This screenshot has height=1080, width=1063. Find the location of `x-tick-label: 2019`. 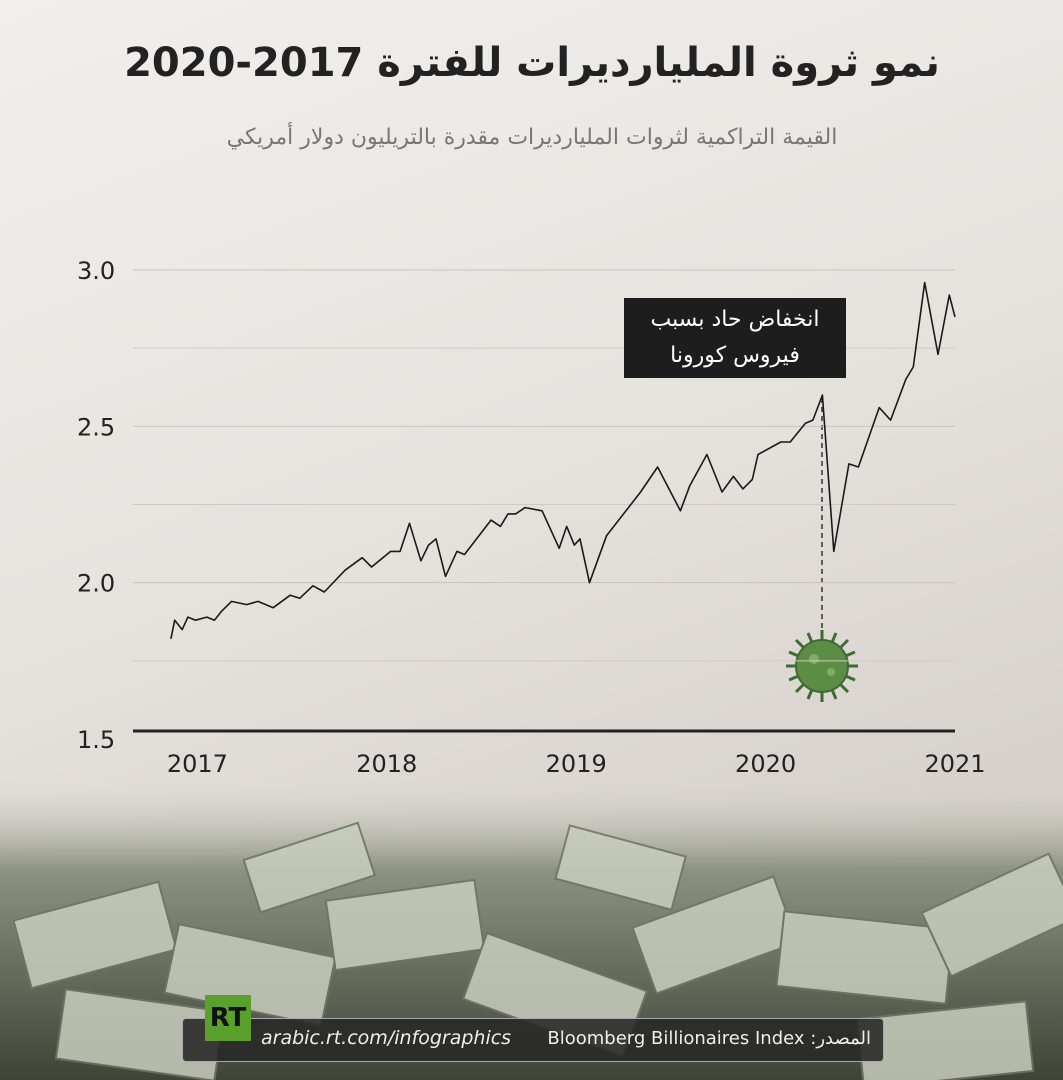

x-tick-label: 2019 is located at coordinates (576, 764).